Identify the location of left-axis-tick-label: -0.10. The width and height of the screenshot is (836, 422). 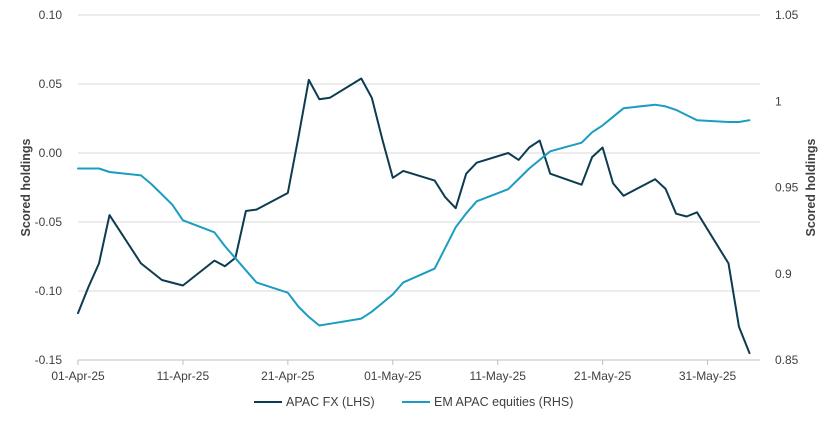
(49, 291).